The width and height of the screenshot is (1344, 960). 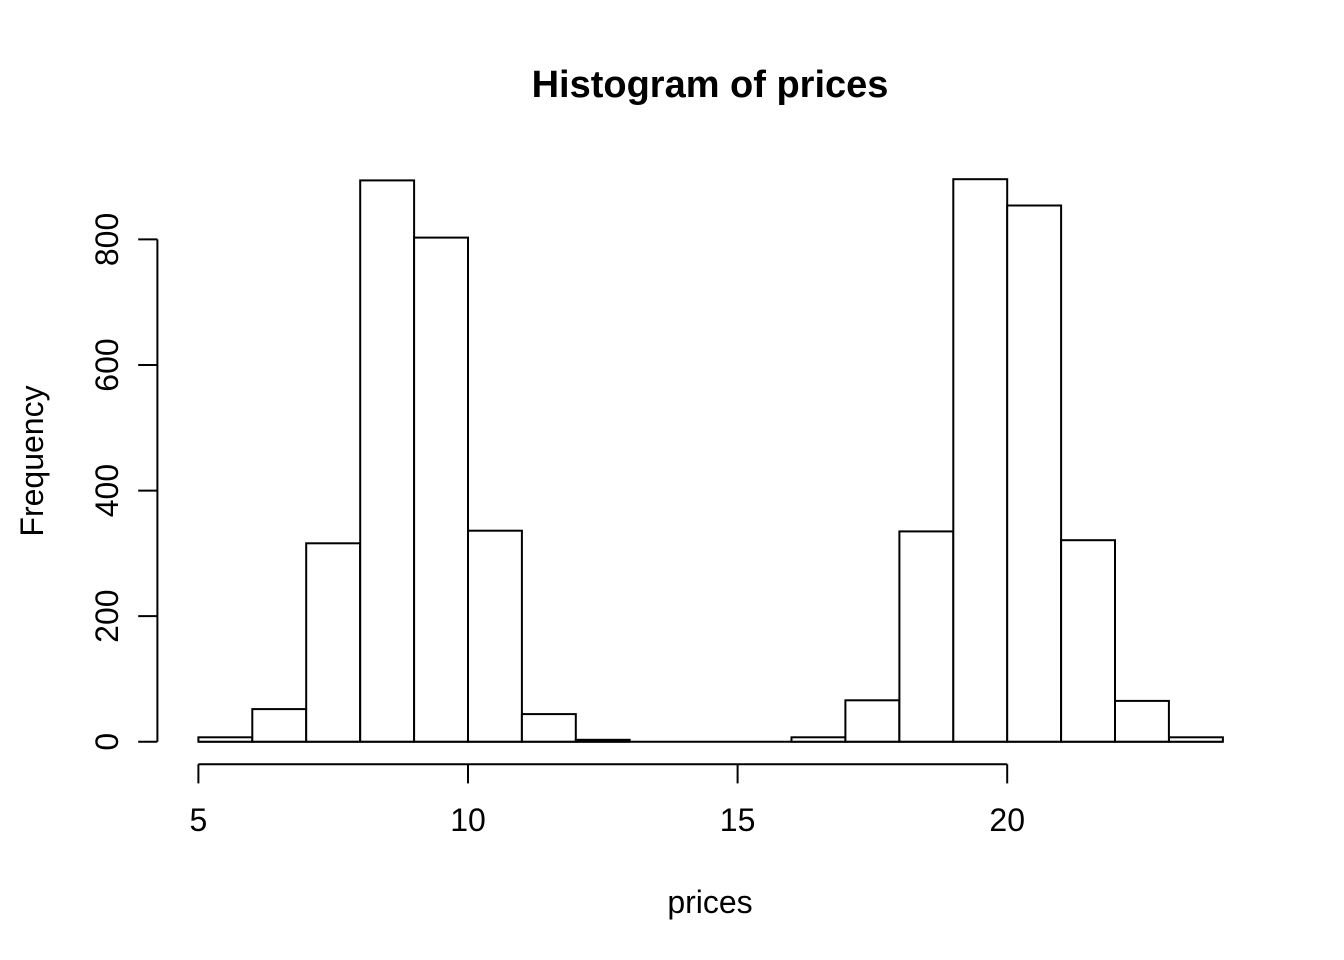 I want to click on y-tick-label: 0, so click(x=107, y=742).